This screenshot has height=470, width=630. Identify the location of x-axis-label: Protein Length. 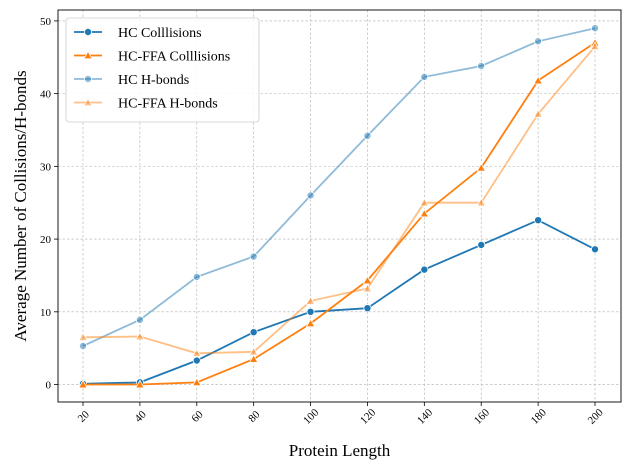
(340, 450).